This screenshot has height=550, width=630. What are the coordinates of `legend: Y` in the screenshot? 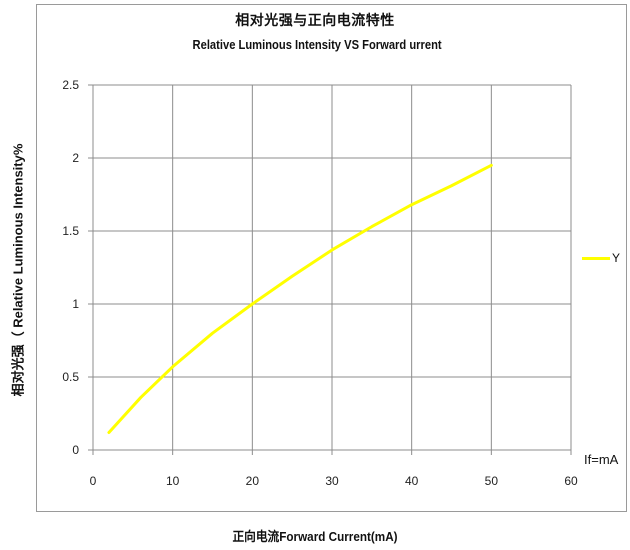 It's located at (601, 258).